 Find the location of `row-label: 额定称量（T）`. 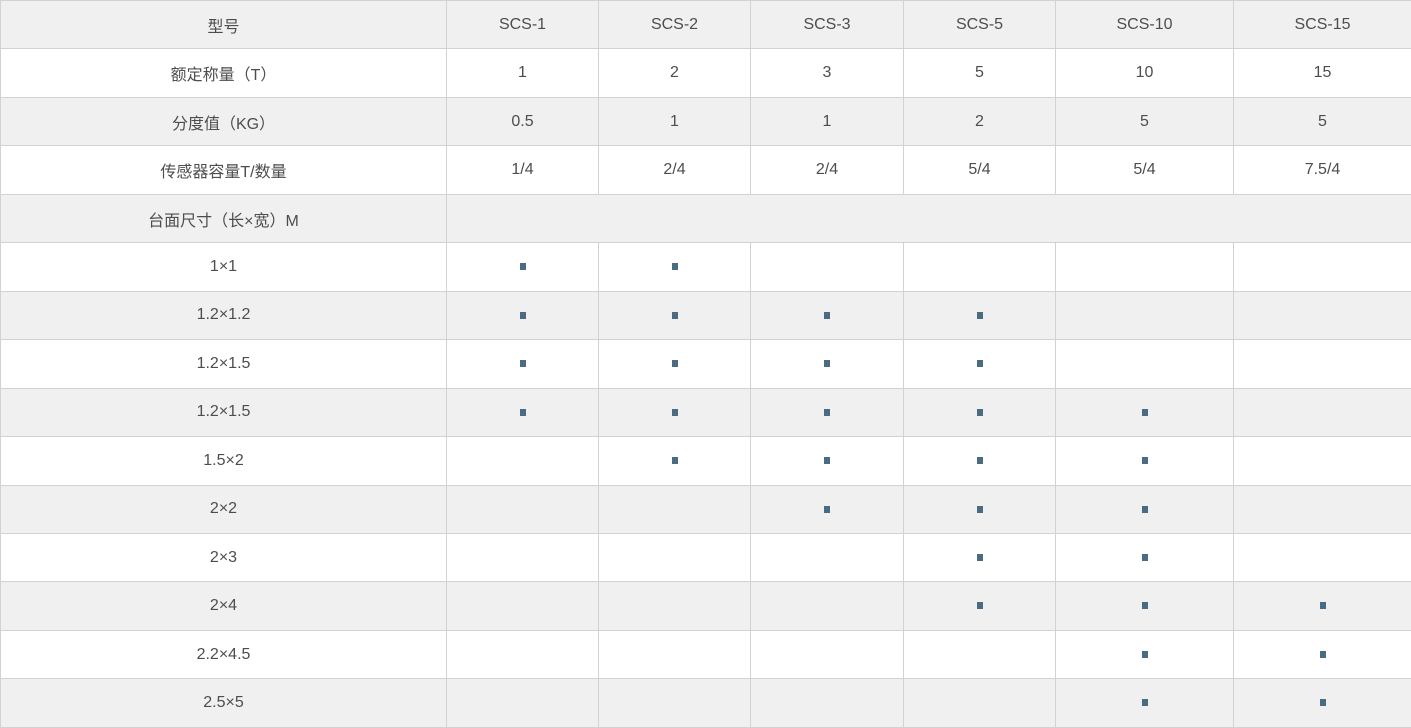

row-label: 额定称量（T） is located at coordinates (223, 73).